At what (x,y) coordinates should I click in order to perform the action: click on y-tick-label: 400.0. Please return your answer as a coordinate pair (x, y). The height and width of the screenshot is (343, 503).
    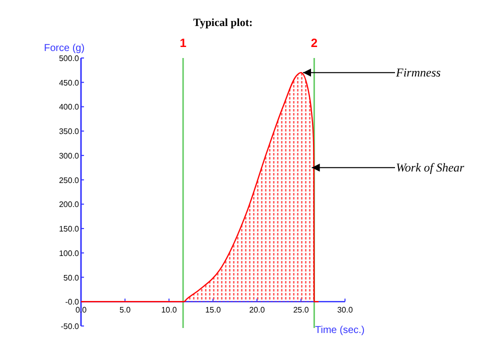
    Looking at the image, I should click on (69, 107).